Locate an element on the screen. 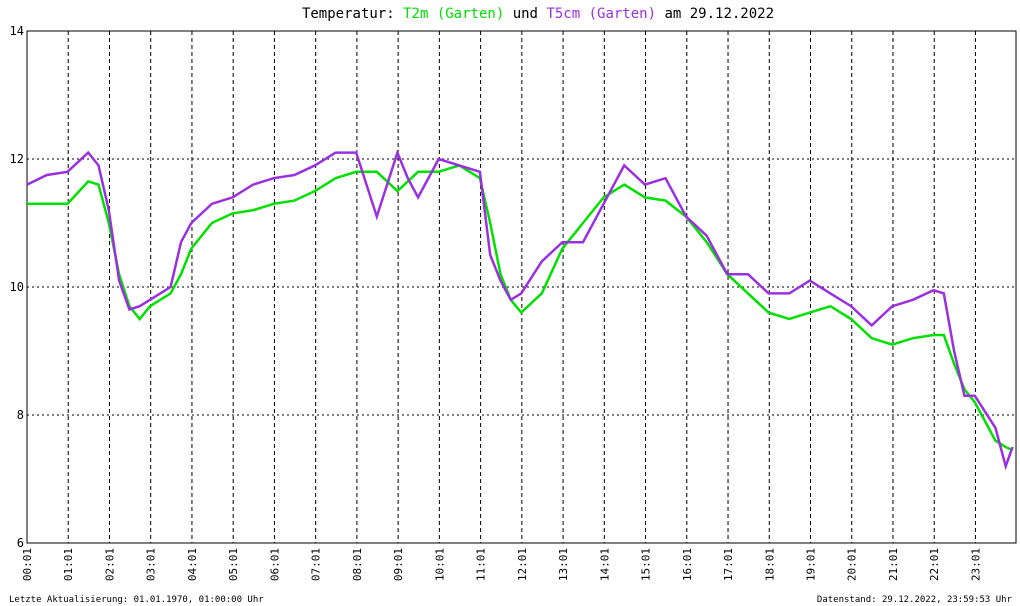 The width and height of the screenshot is (1020, 606). title-suffix: am 29.12.2022 is located at coordinates (719, 14).